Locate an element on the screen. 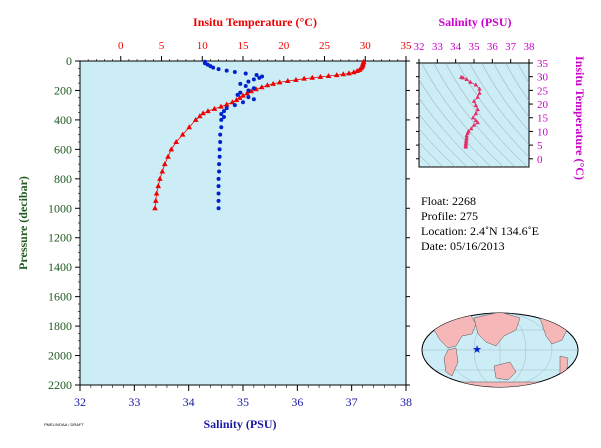 The image size is (601, 448). ts-temperature-tick-label: 35 is located at coordinates (543, 64).